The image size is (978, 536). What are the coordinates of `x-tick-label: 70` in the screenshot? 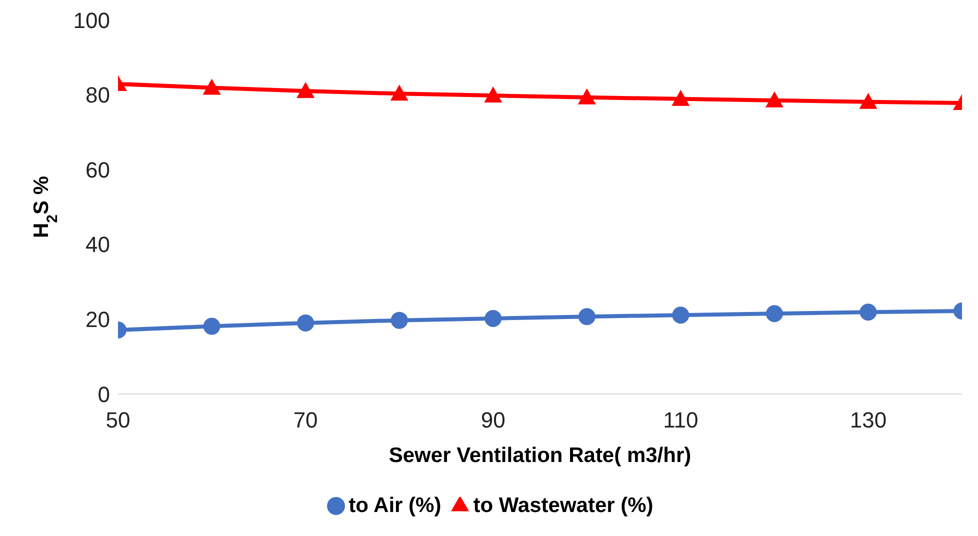 It's located at (305, 420).